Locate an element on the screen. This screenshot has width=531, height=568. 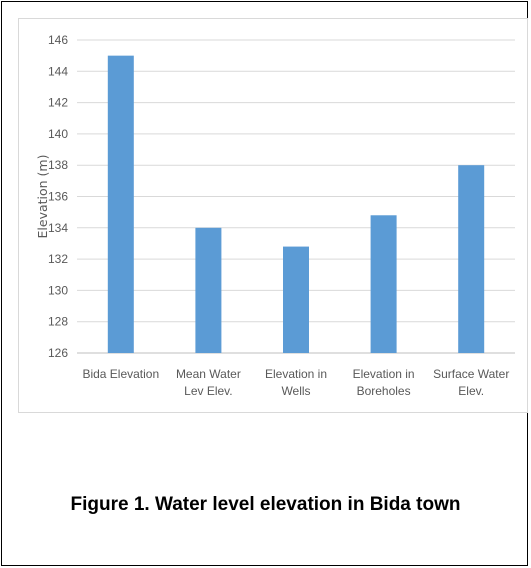
y-tick-label: 136 is located at coordinates (58, 197).